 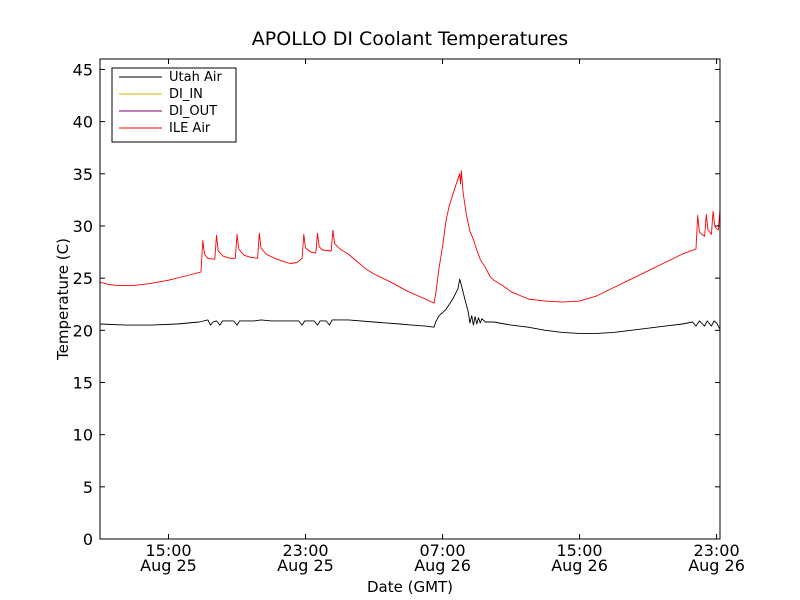 I want to click on x-tick-label-time: 07:00, so click(x=442, y=550).